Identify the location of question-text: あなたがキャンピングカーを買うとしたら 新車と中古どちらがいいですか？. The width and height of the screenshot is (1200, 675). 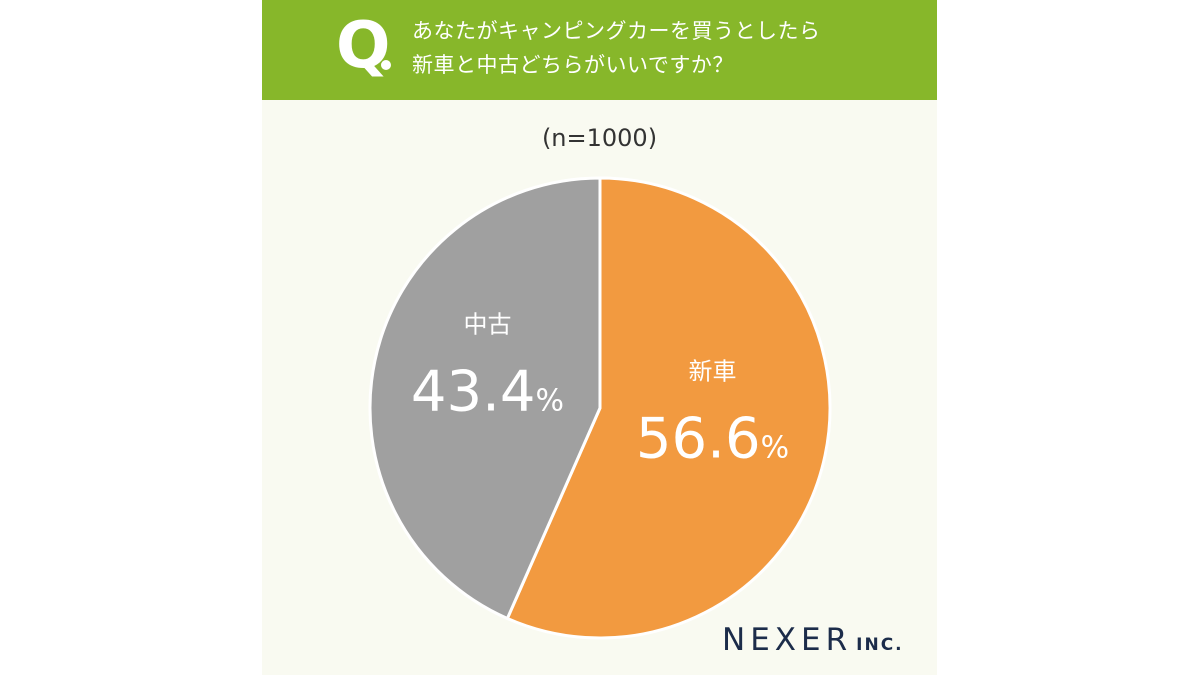
(662, 48).